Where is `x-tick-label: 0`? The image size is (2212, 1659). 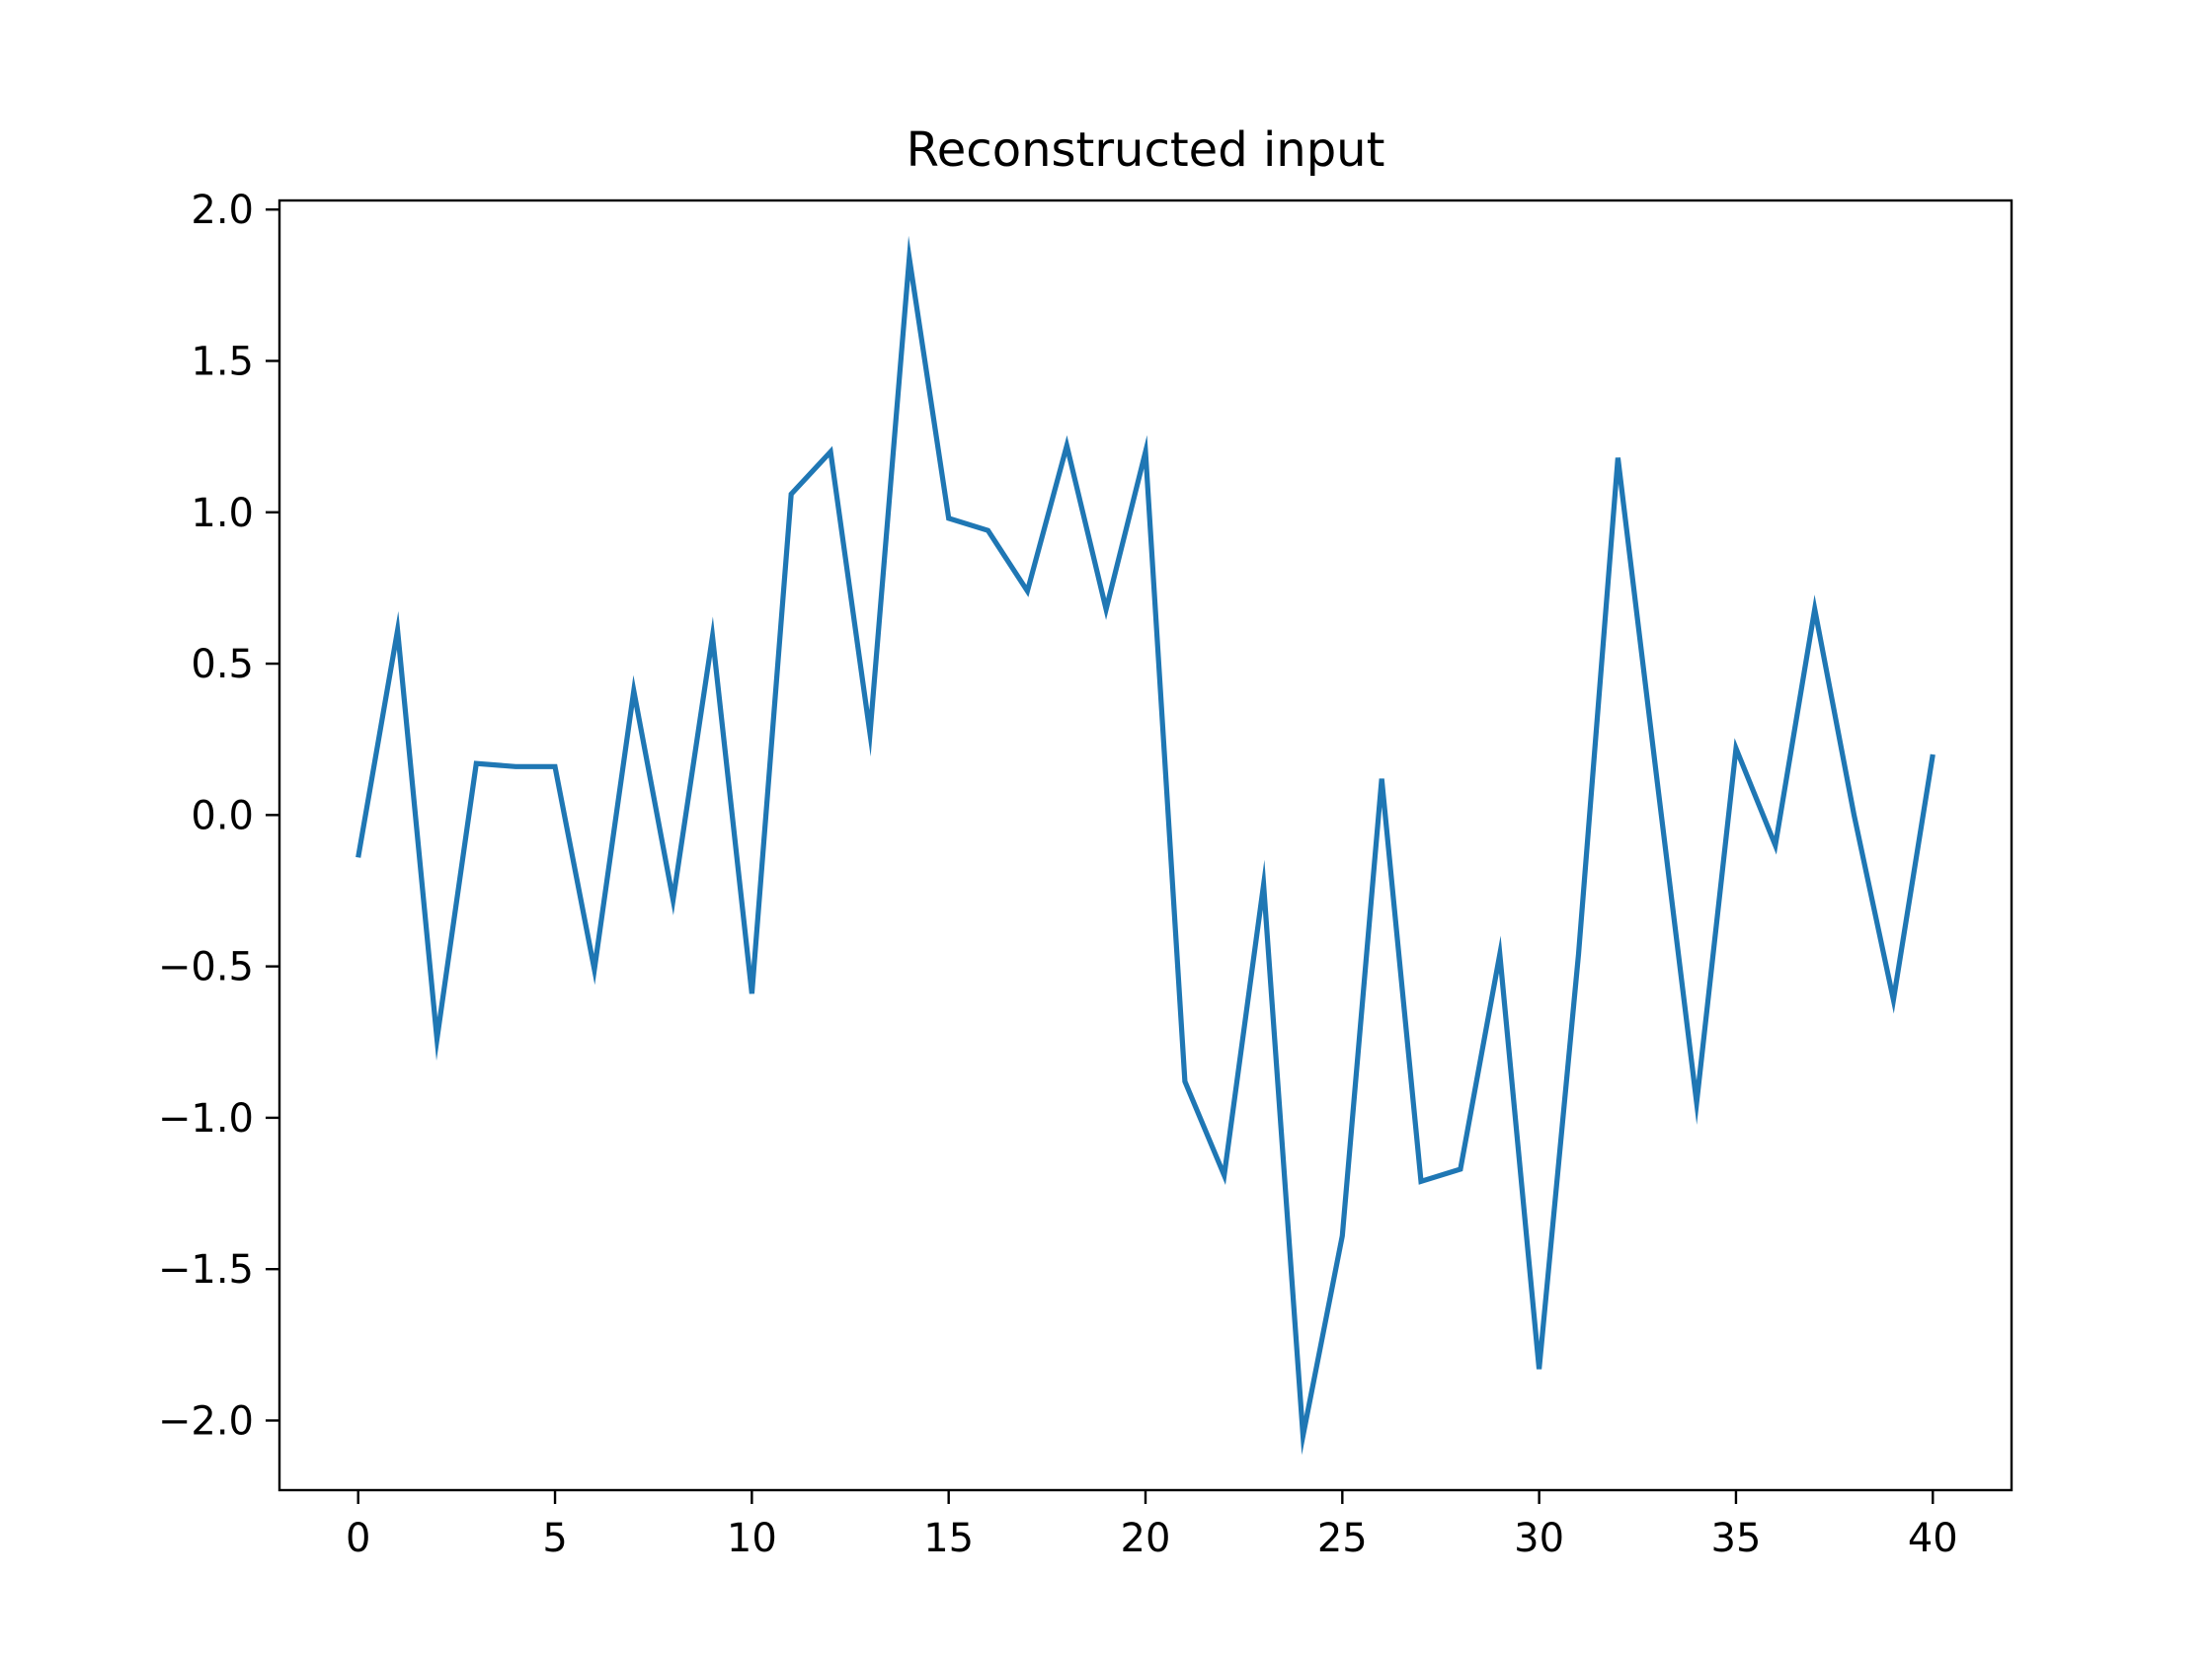 x-tick-label: 0 is located at coordinates (358, 1539).